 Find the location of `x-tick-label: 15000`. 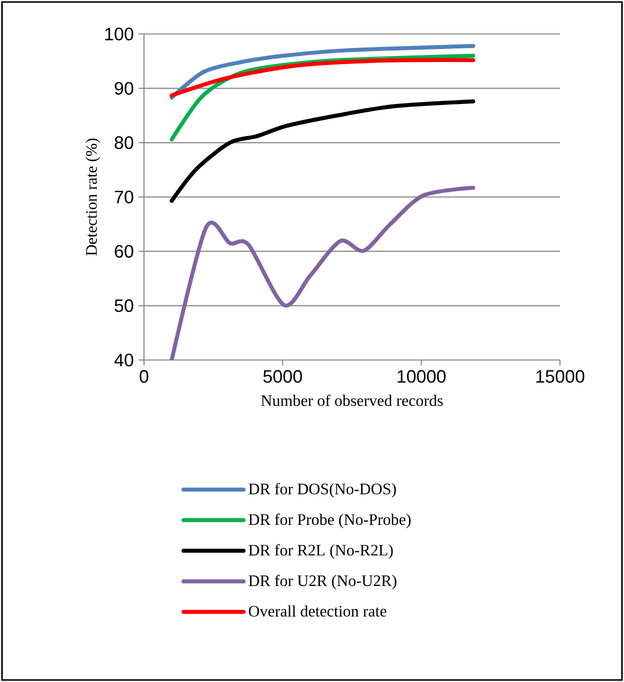

x-tick-label: 15000 is located at coordinates (560, 376).